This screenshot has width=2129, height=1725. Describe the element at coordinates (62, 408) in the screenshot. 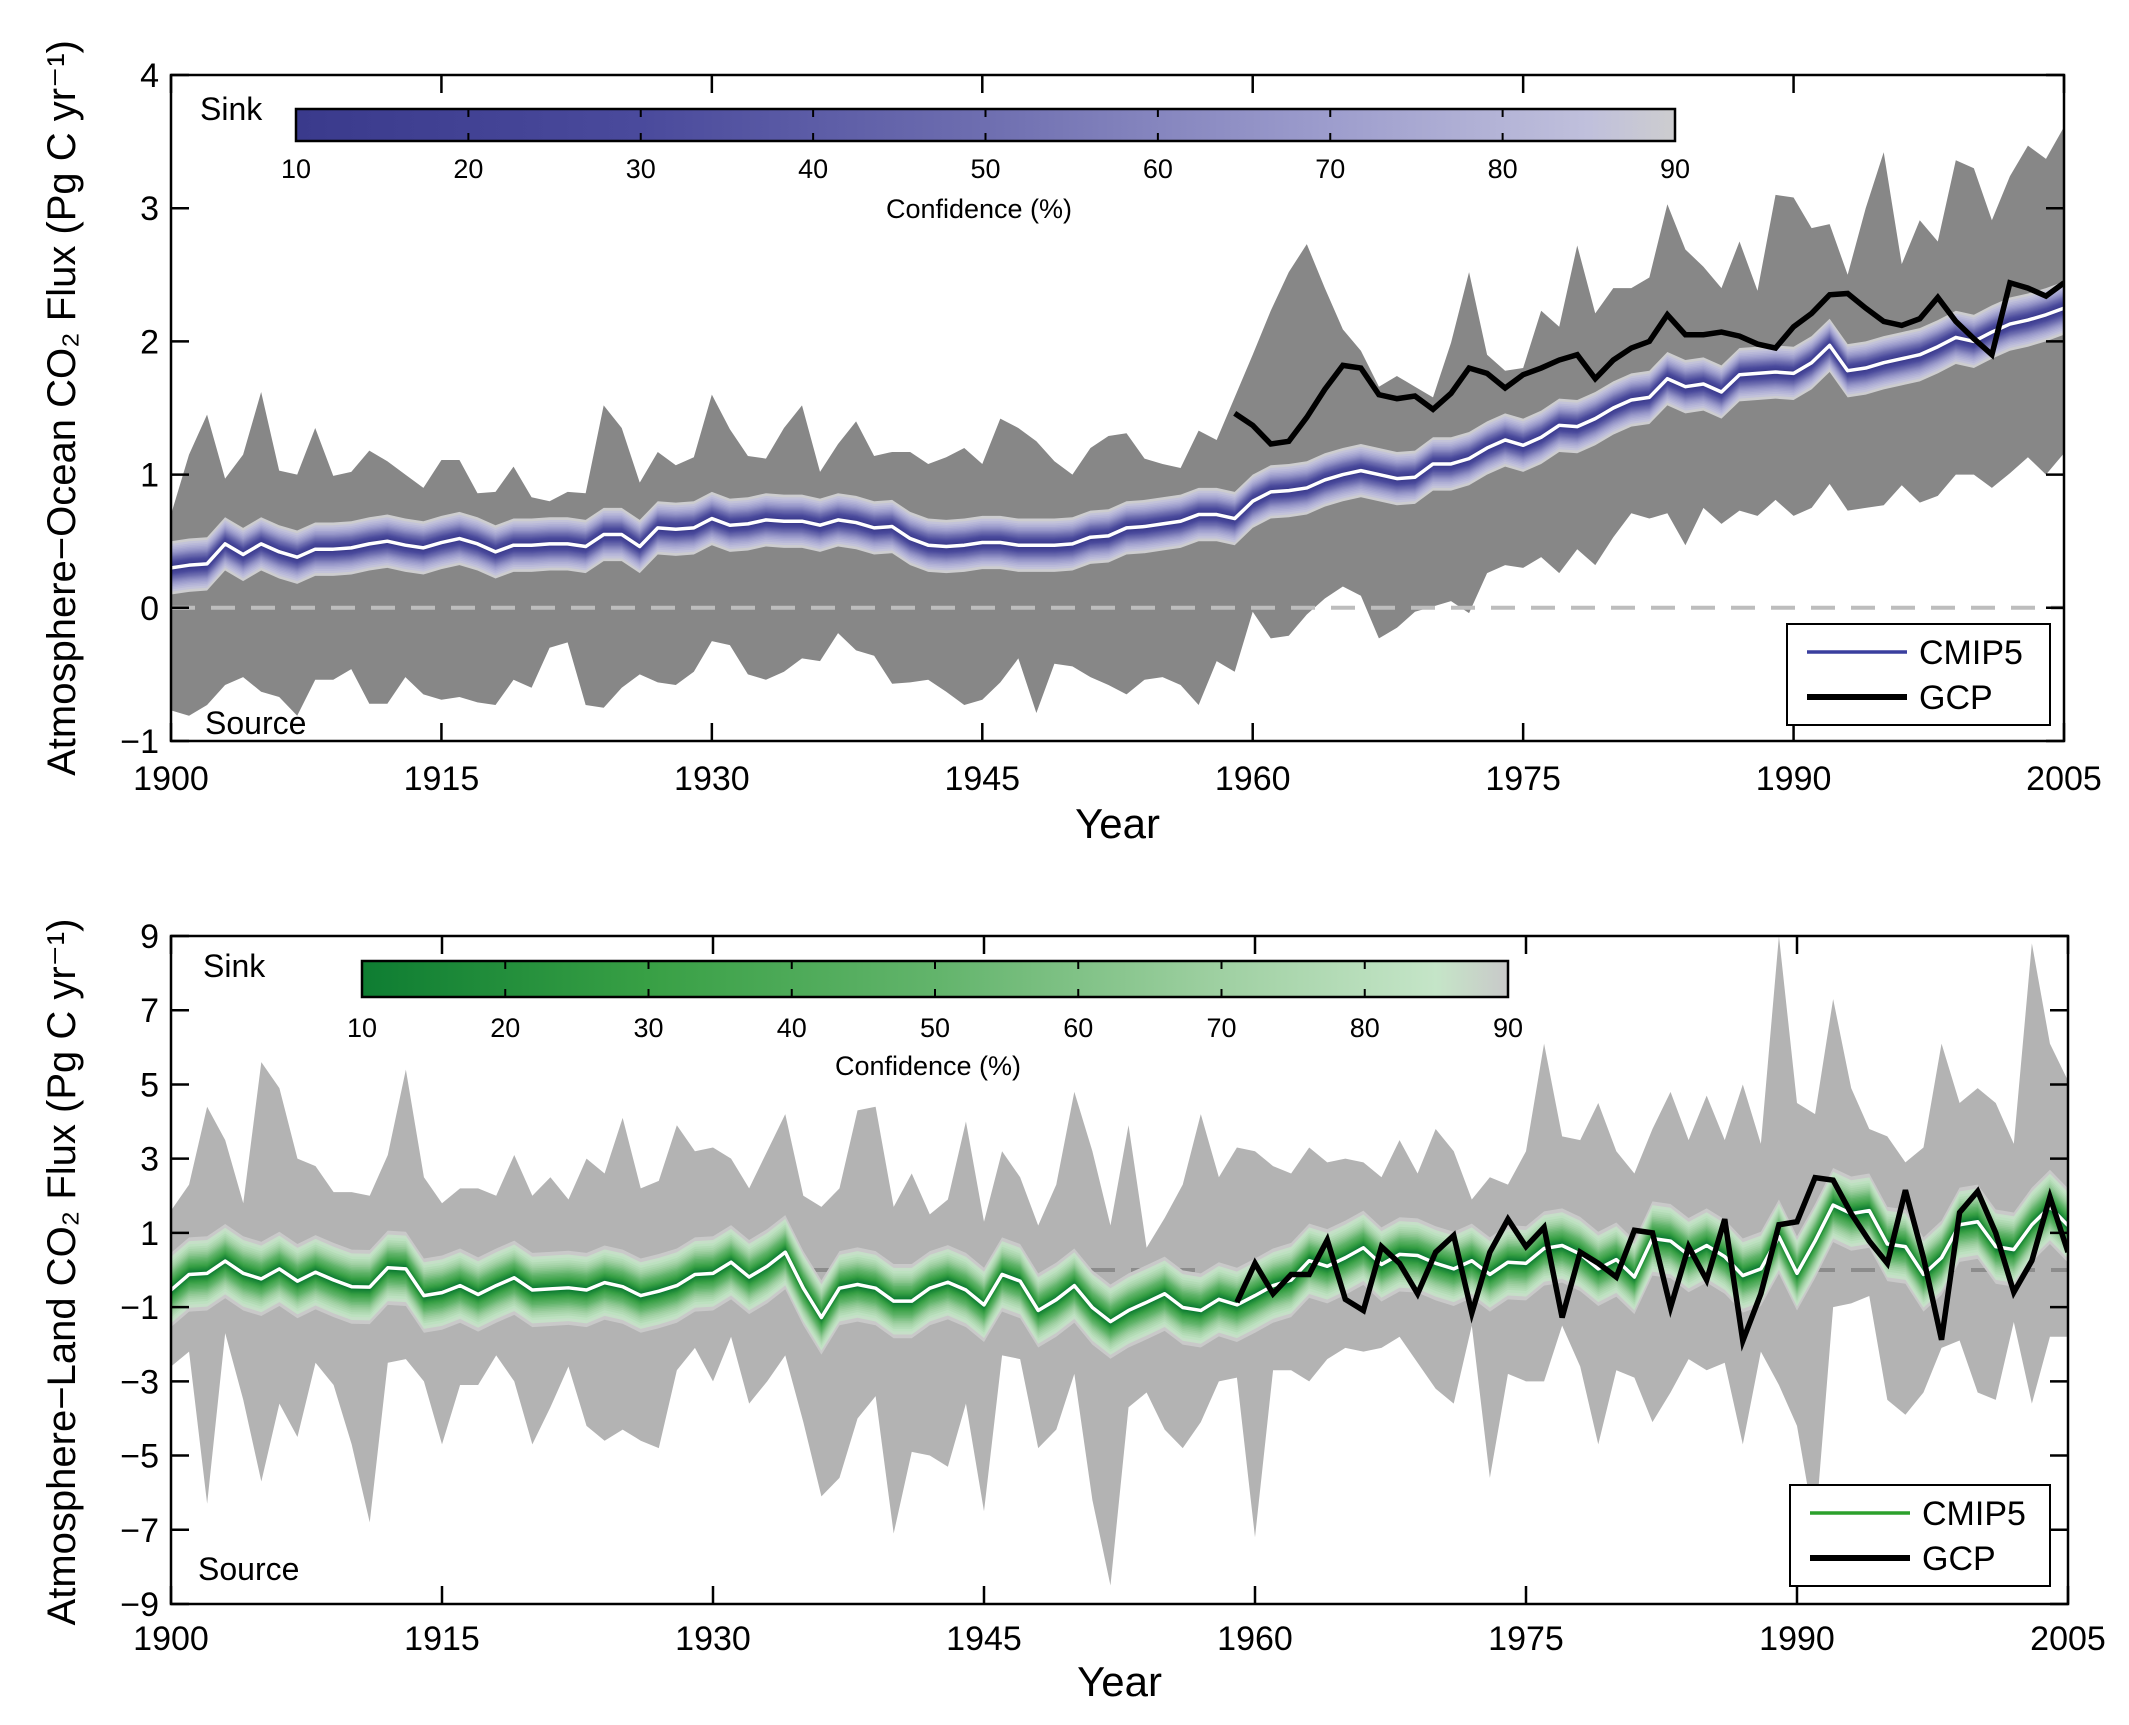

I see `y-axis-label: Atmosphere−Ocean CO₂ Flux (Pg C yr⁻¹)` at that location.